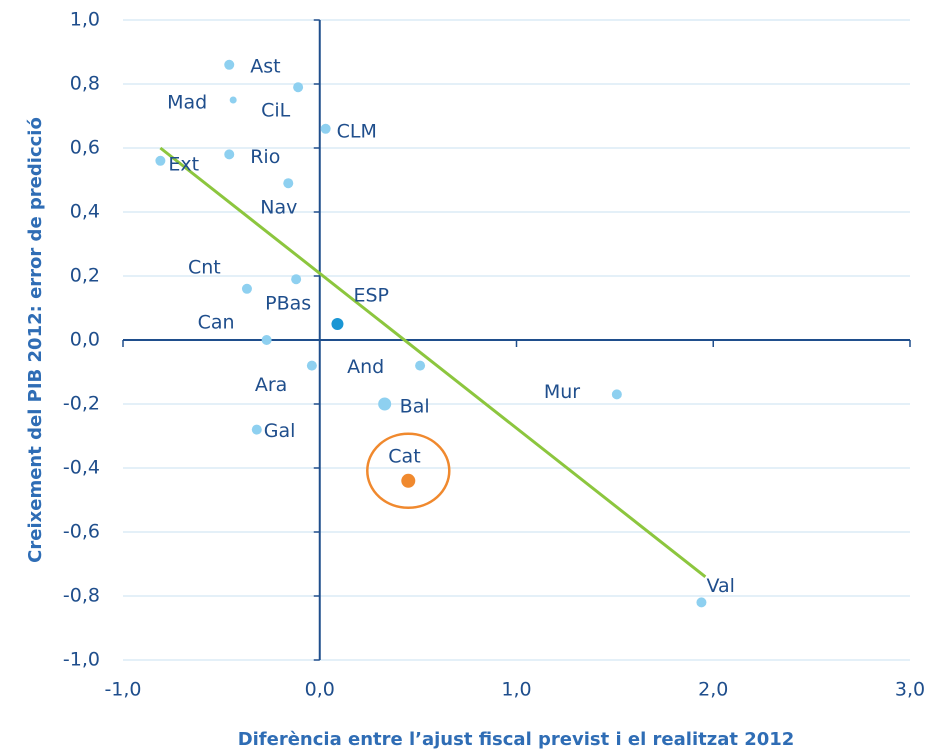 This screenshot has height=755, width=932. What do you see at coordinates (187, 103) in the screenshot?
I see `point-label: Mad` at bounding box center [187, 103].